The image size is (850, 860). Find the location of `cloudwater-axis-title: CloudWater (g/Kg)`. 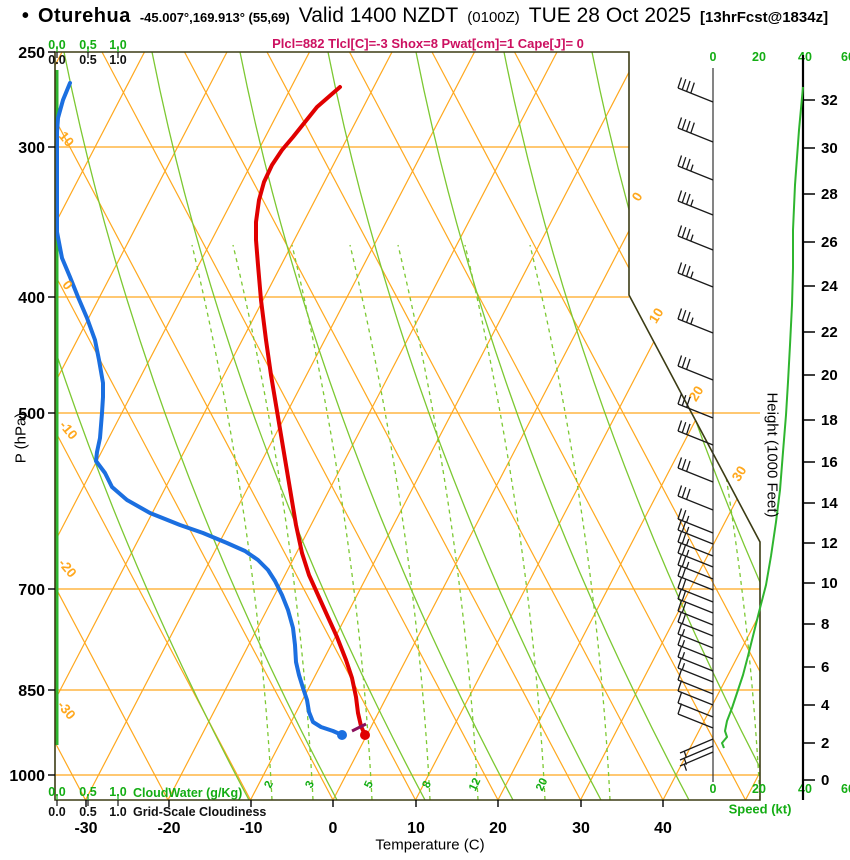

cloudwater-axis-title: CloudWater (g/Kg) is located at coordinates (188, 793).